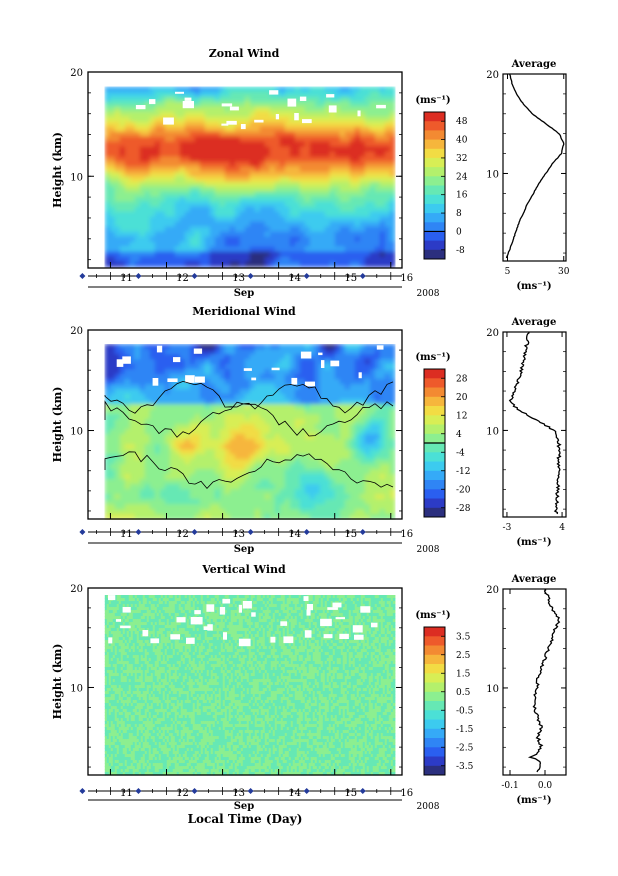 Image resolution: width=618 pixels, height=876 pixels. I want to click on heatmap-field, so click(250, 685).